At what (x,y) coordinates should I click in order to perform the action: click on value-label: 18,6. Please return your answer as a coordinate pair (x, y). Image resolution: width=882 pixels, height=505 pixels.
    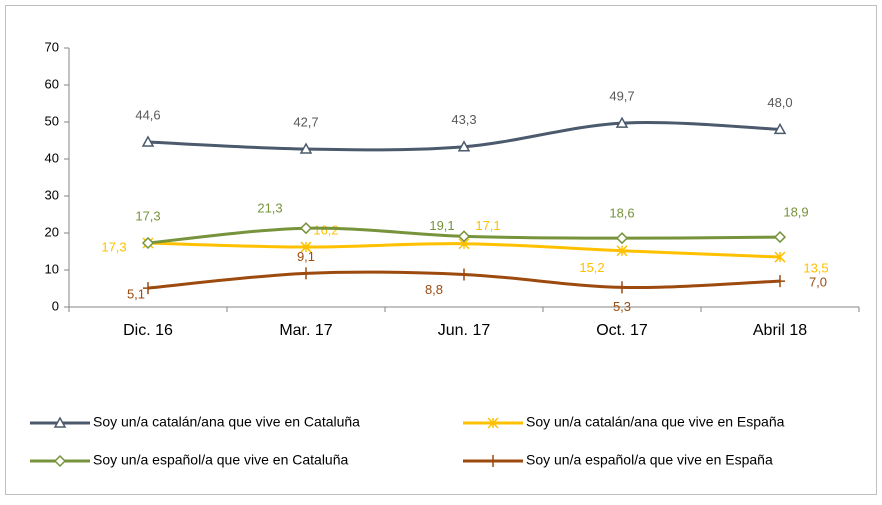
    Looking at the image, I should click on (621, 213).